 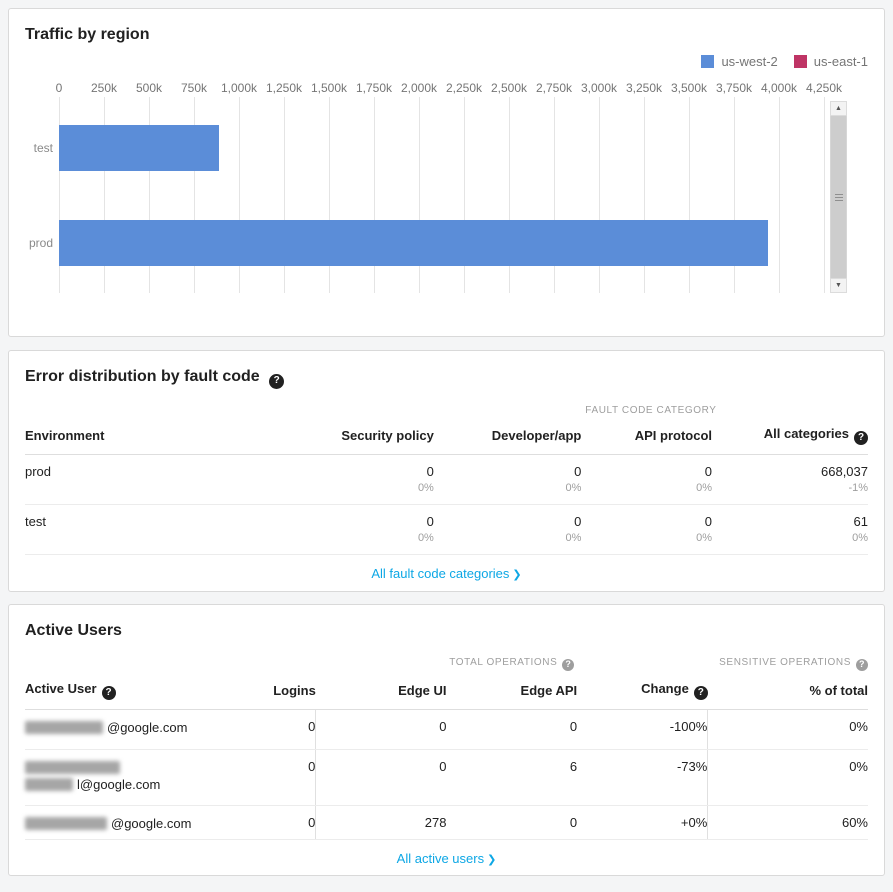 I want to click on column-header-developer-app: Developer/app, so click(x=507, y=440).